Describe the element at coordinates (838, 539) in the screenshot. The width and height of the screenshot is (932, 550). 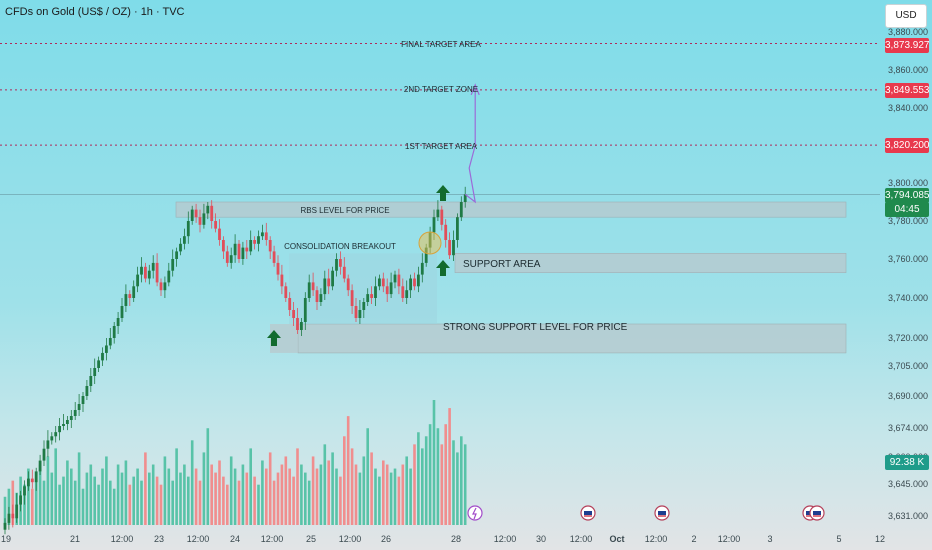
I see `x-axis-tick: 5` at that location.